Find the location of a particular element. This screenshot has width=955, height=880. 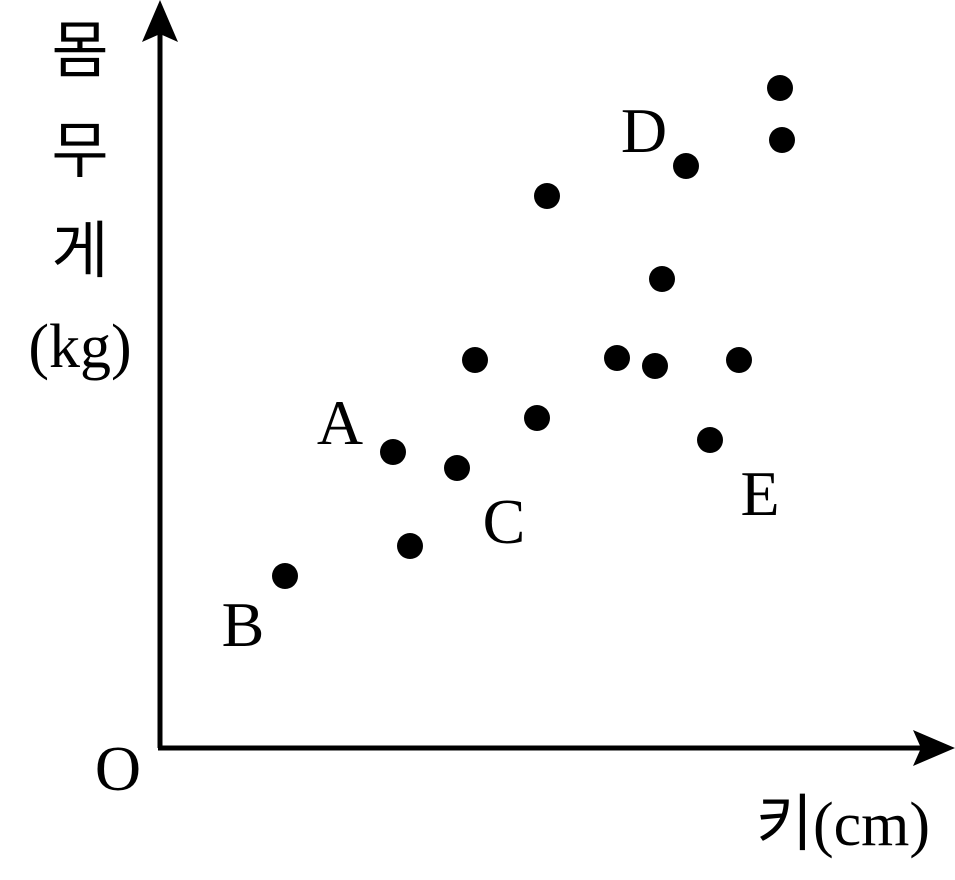

point-label: A is located at coordinates (340, 422).